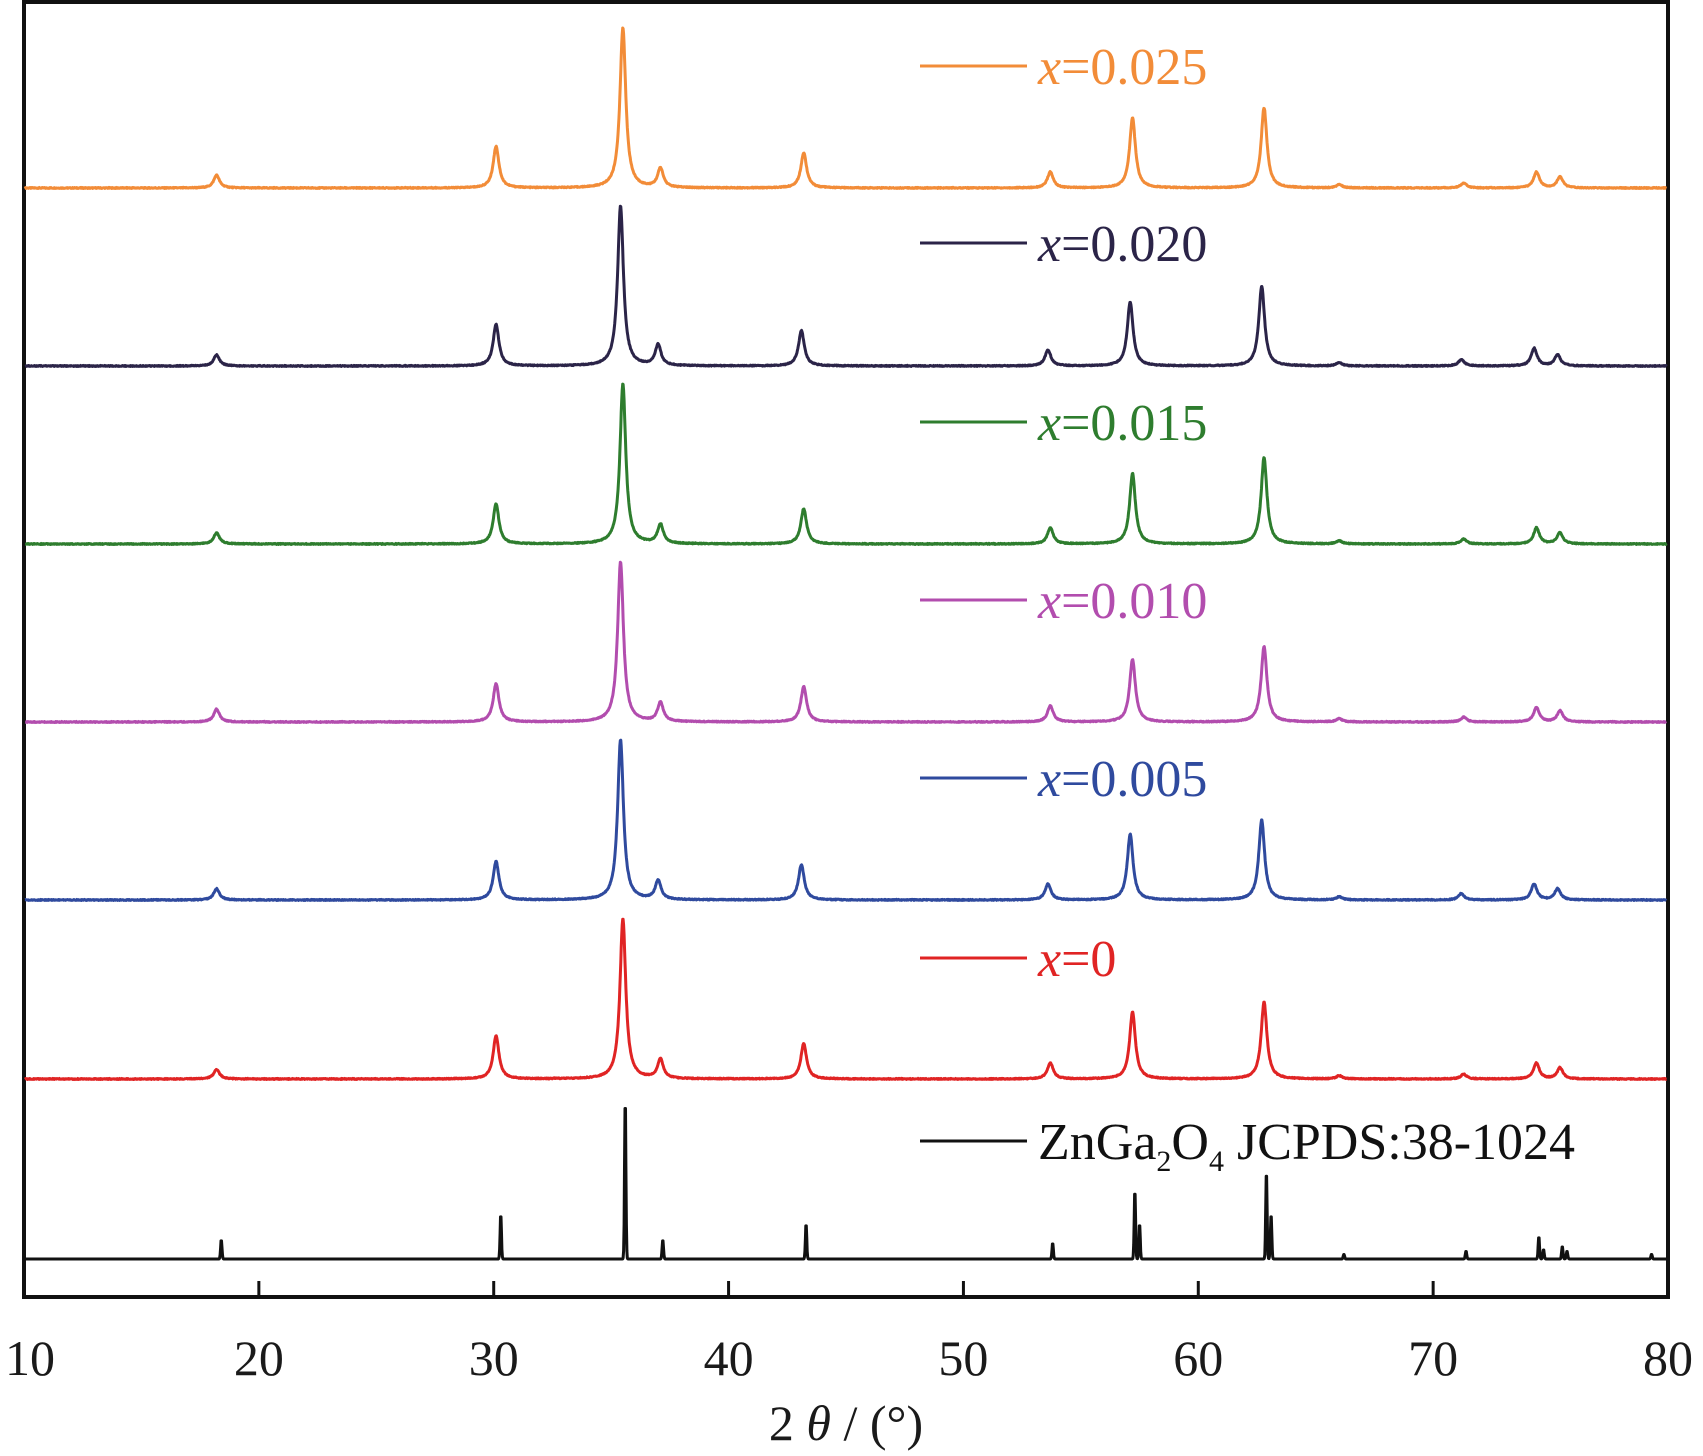  Describe the element at coordinates (1668, 1358) in the screenshot. I see `x-tick-label: 80` at that location.